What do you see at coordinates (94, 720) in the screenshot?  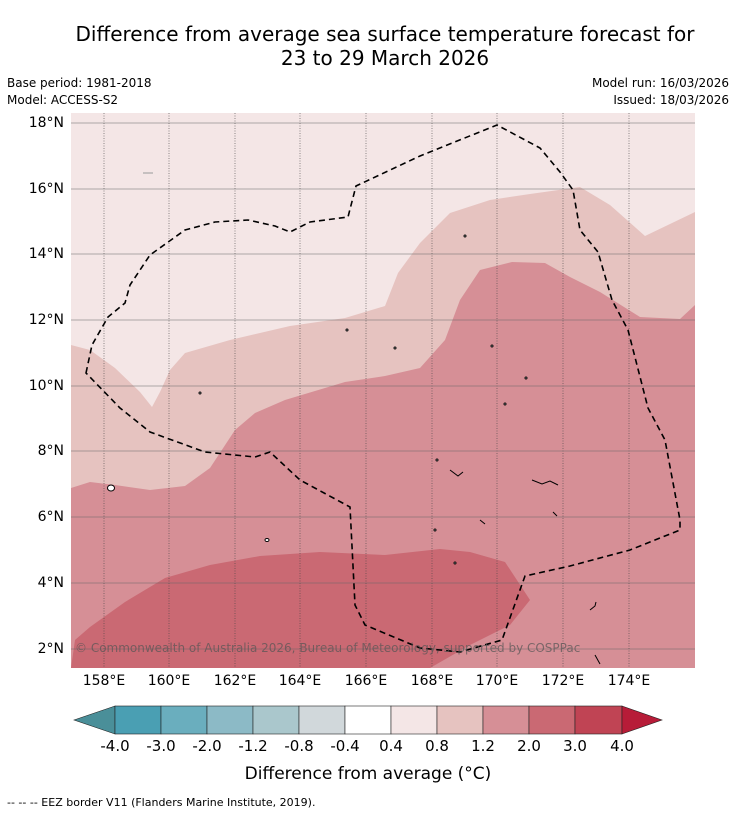 I see `colorbar-extend-low` at bounding box center [94, 720].